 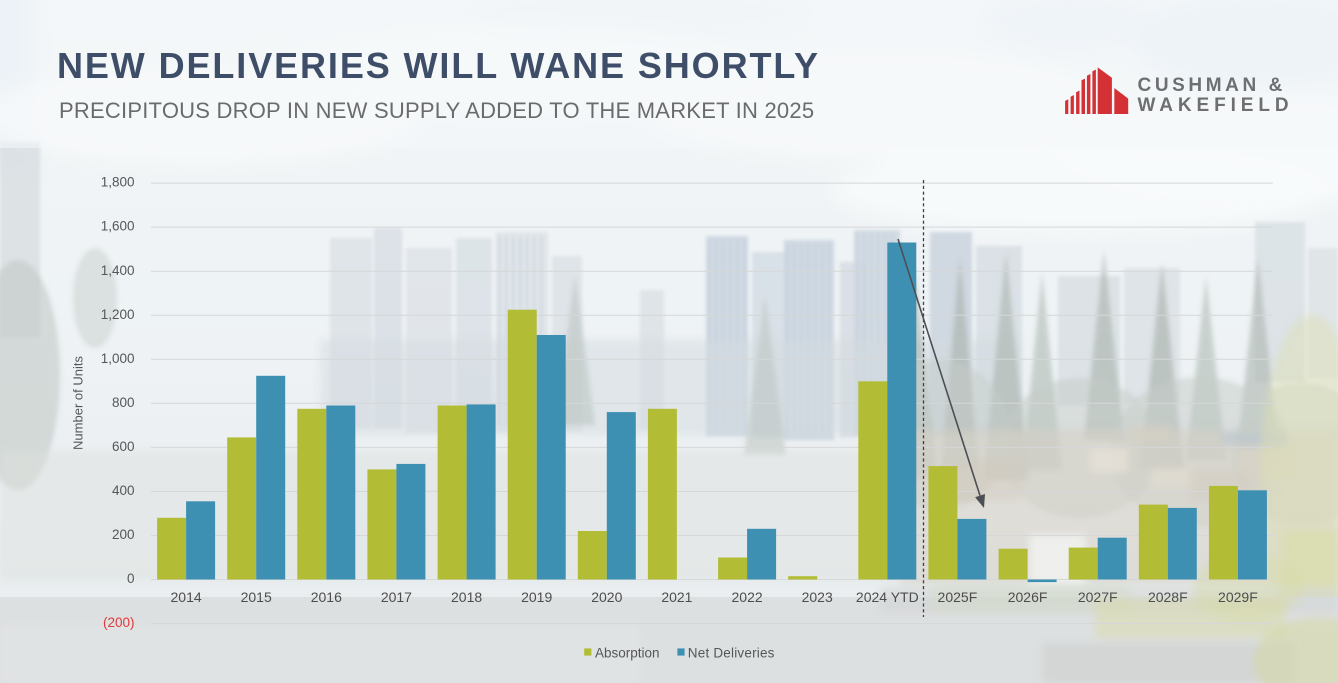 What do you see at coordinates (256, 597) in the screenshot?
I see `svg-text: 2015` at bounding box center [256, 597].